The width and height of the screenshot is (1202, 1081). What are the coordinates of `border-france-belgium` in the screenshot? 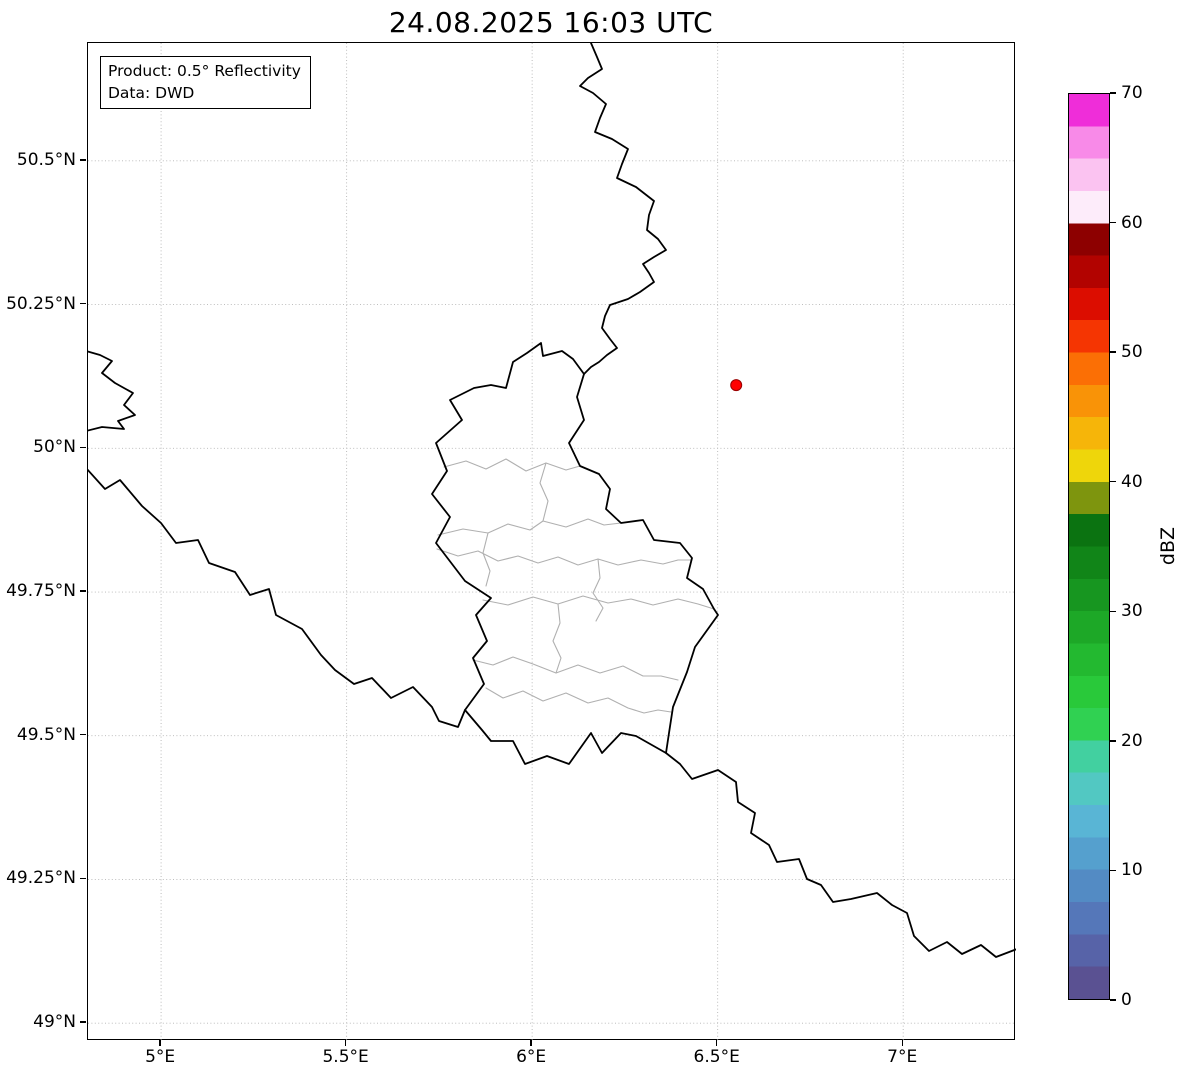 It's located at (277, 598).